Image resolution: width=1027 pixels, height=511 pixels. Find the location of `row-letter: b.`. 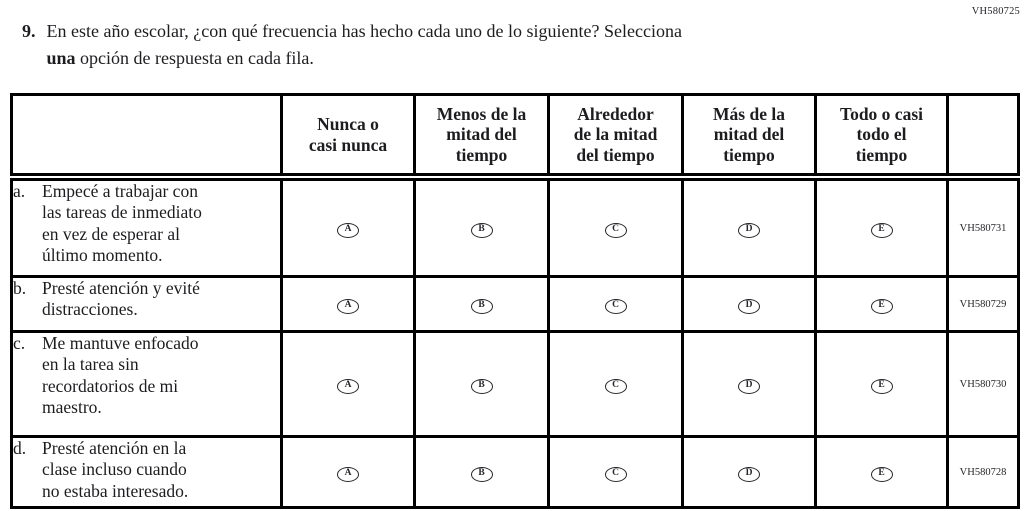

row-letter: b. is located at coordinates (20, 288).